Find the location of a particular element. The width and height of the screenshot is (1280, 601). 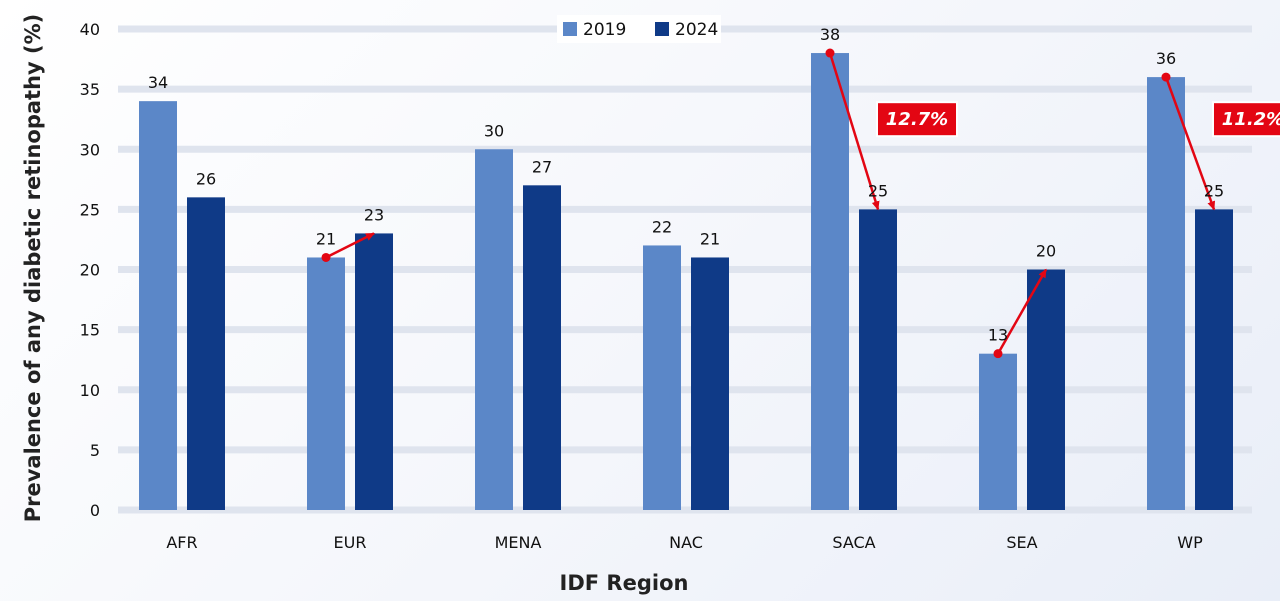

data-label: 26 is located at coordinates (206, 178).